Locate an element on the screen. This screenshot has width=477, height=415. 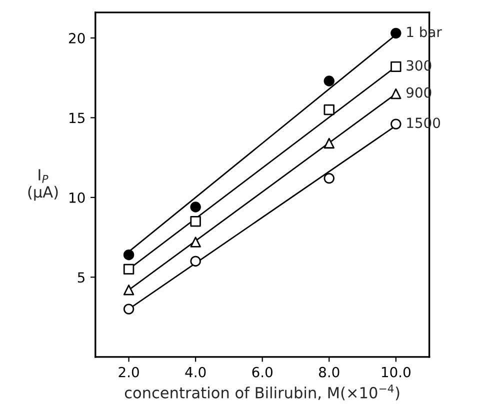
x-tick-label: 4.0 is located at coordinates (195, 372).